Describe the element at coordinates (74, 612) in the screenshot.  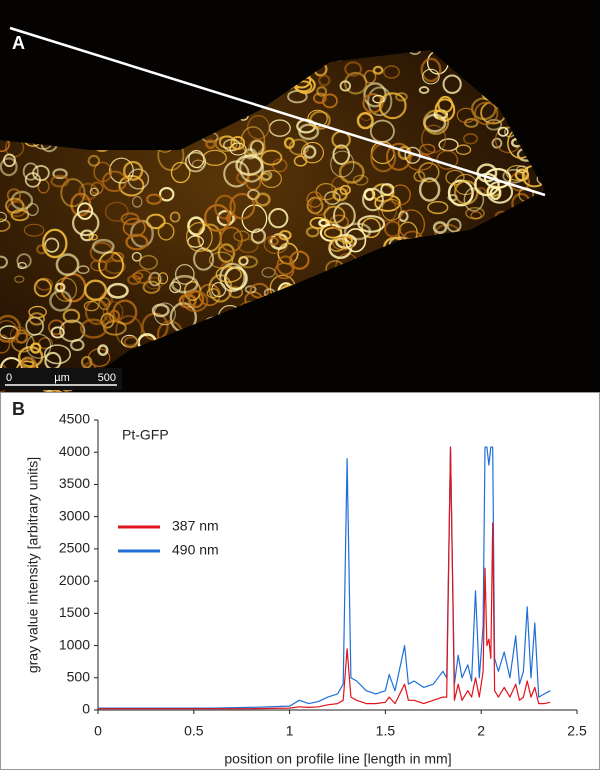
I see `y-tick-label: 1500` at that location.